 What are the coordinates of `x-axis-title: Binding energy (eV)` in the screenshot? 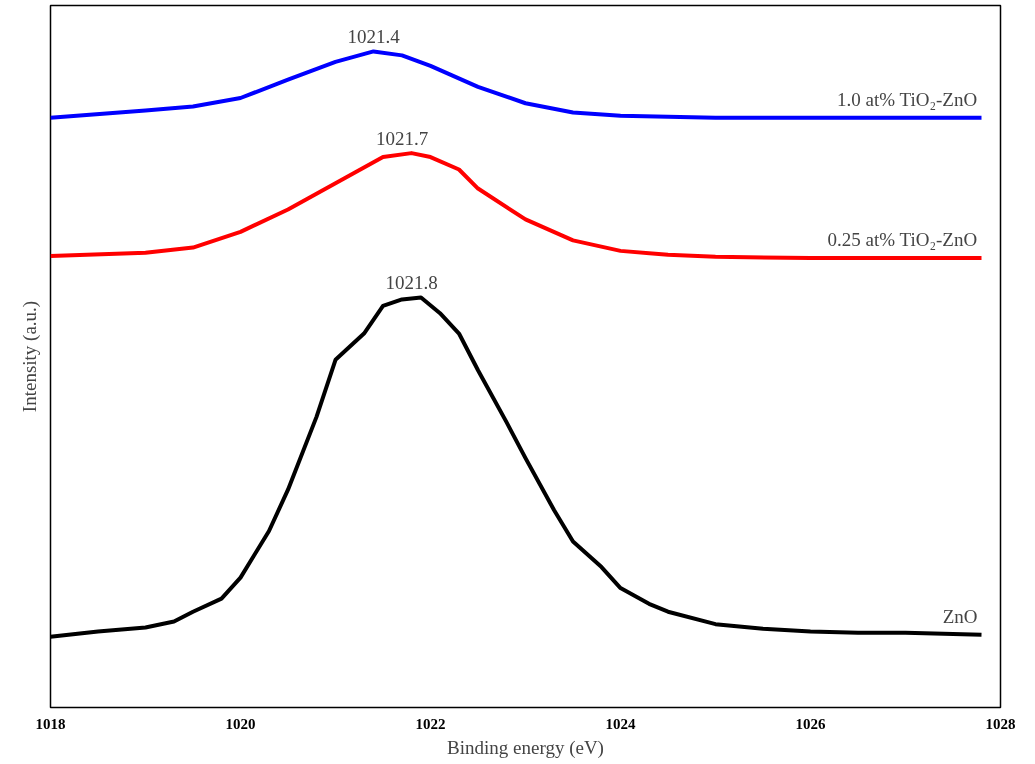 It's located at (525, 747).